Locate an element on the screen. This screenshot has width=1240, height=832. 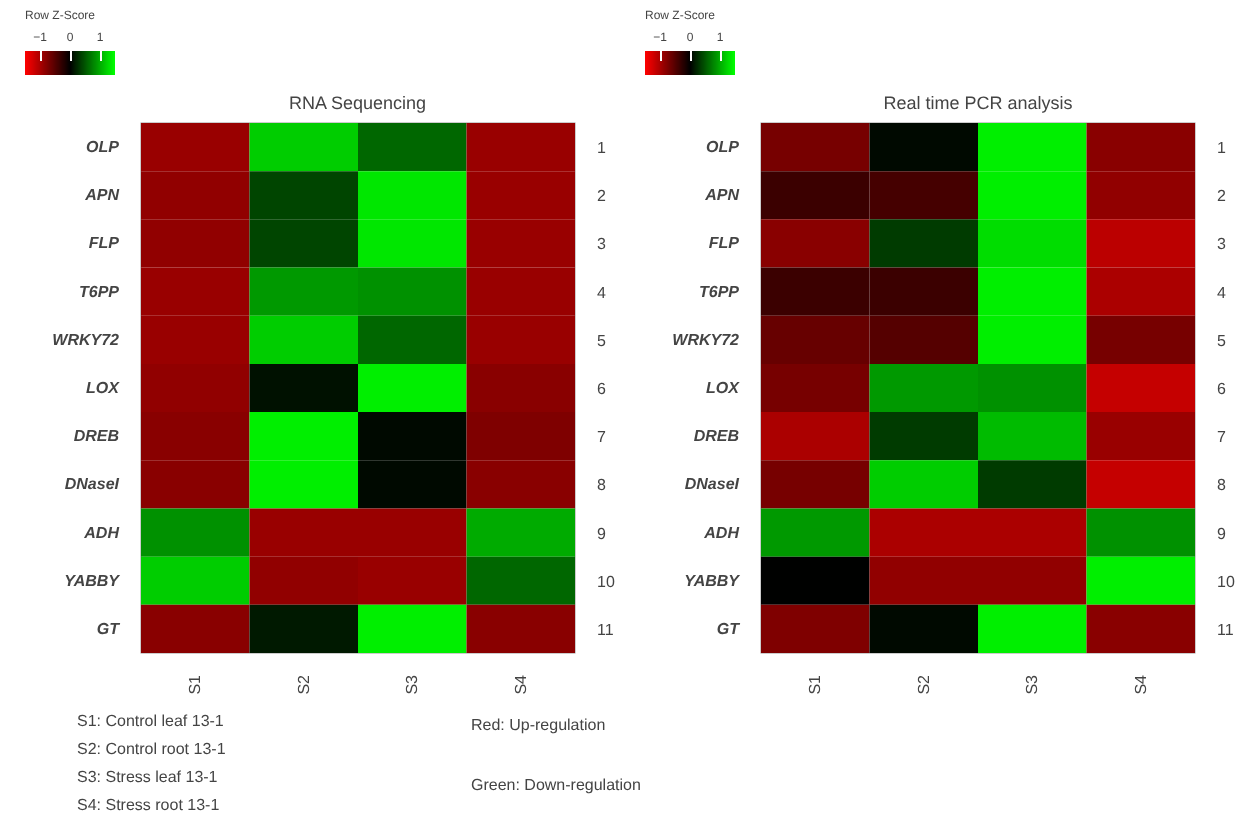
text: S2: Control root 13-1 is located at coordinates (152, 749).